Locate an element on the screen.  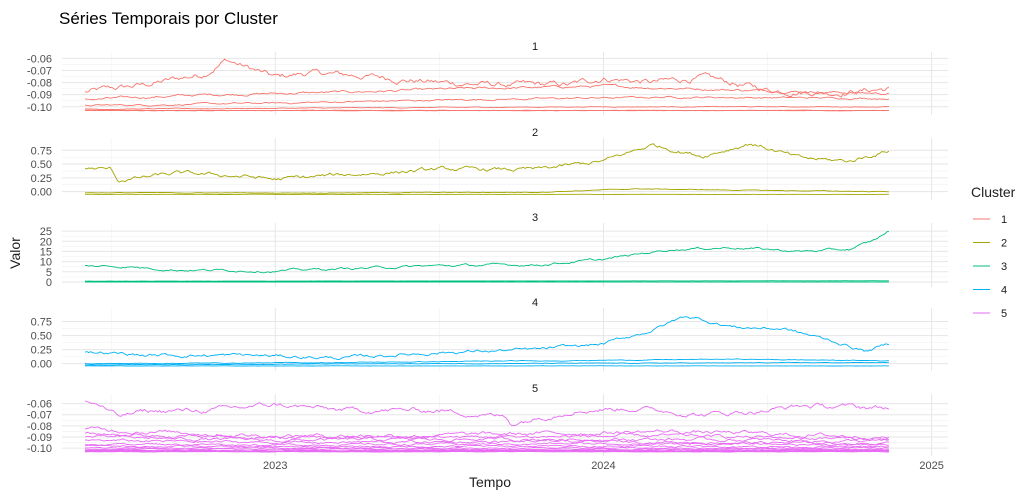
y-tick-label: 0 is located at coordinates (49, 283).